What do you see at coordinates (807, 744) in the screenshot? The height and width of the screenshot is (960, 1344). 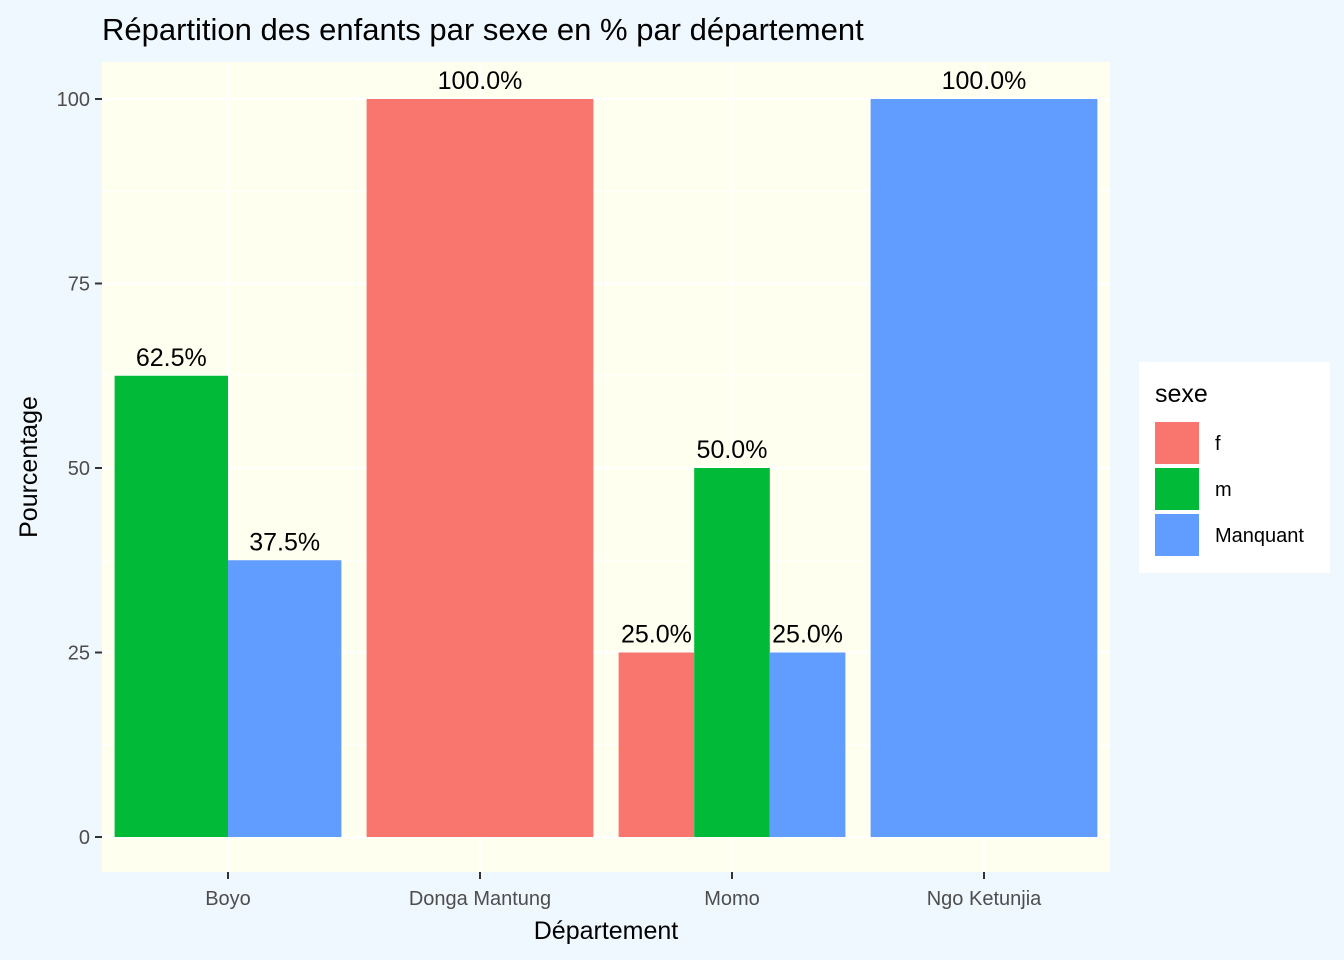 I see `bar-manquant-momo` at bounding box center [807, 744].